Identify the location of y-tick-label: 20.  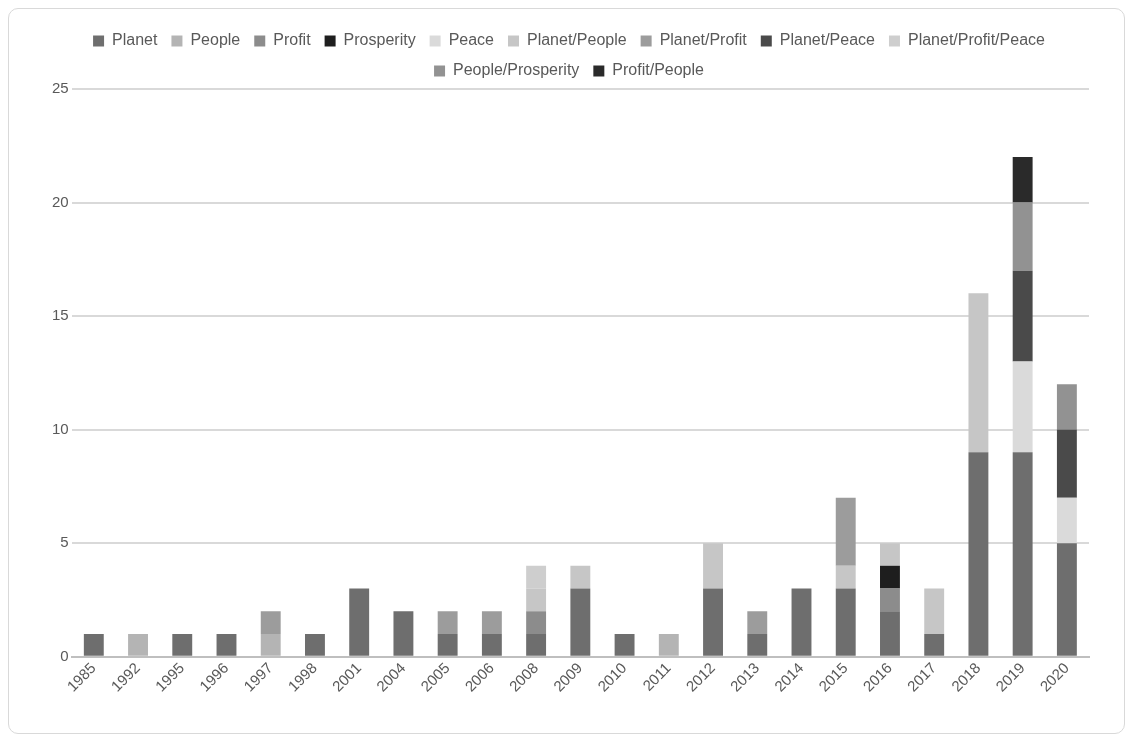
(60, 201).